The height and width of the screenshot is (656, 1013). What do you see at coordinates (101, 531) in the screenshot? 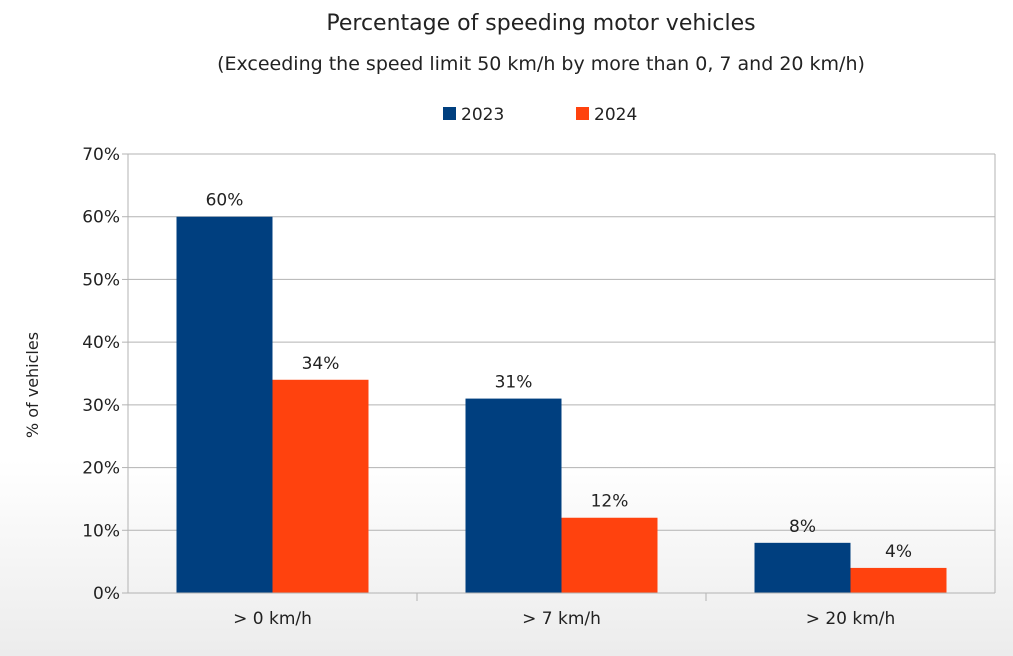
I see `y-tick-label: 10%` at bounding box center [101, 531].